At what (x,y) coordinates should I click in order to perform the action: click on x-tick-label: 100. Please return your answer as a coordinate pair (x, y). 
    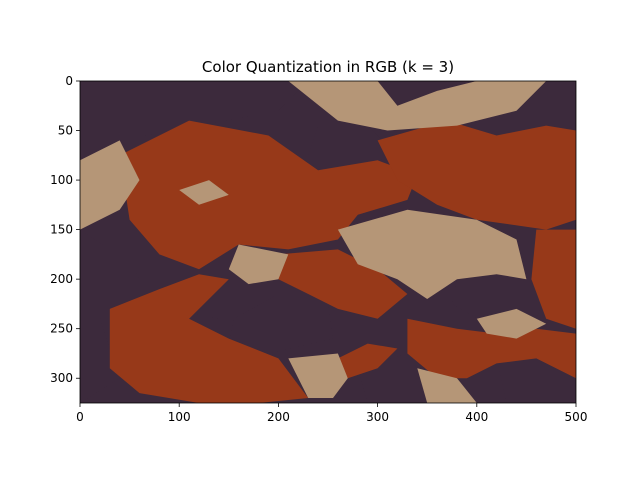
    Looking at the image, I should click on (179, 417).